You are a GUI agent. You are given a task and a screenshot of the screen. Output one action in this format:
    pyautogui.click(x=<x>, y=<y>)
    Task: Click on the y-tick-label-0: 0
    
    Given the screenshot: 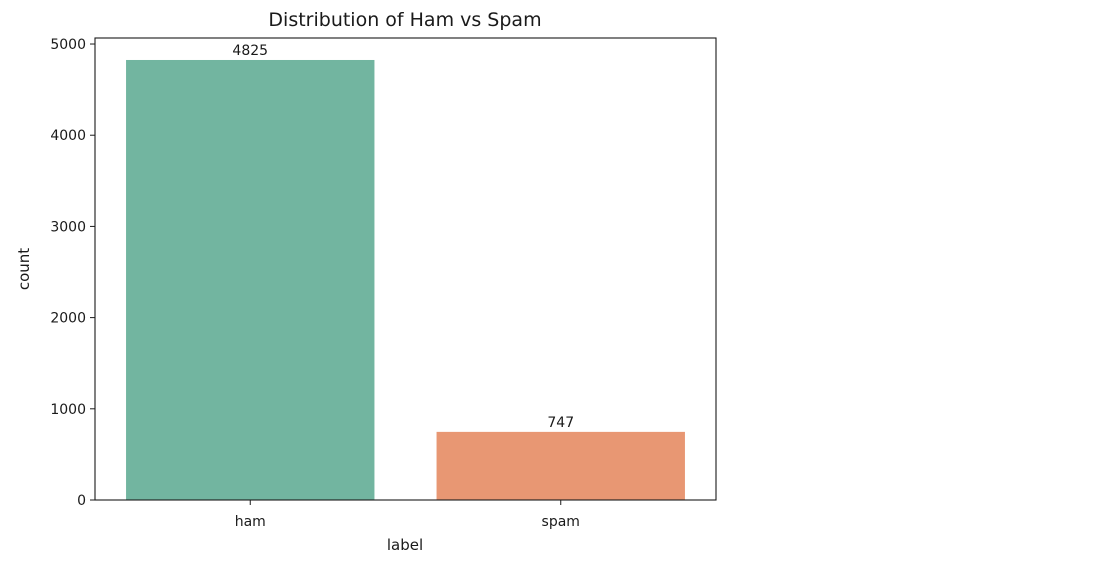 What is the action you would take?
    pyautogui.click(x=81, y=501)
    